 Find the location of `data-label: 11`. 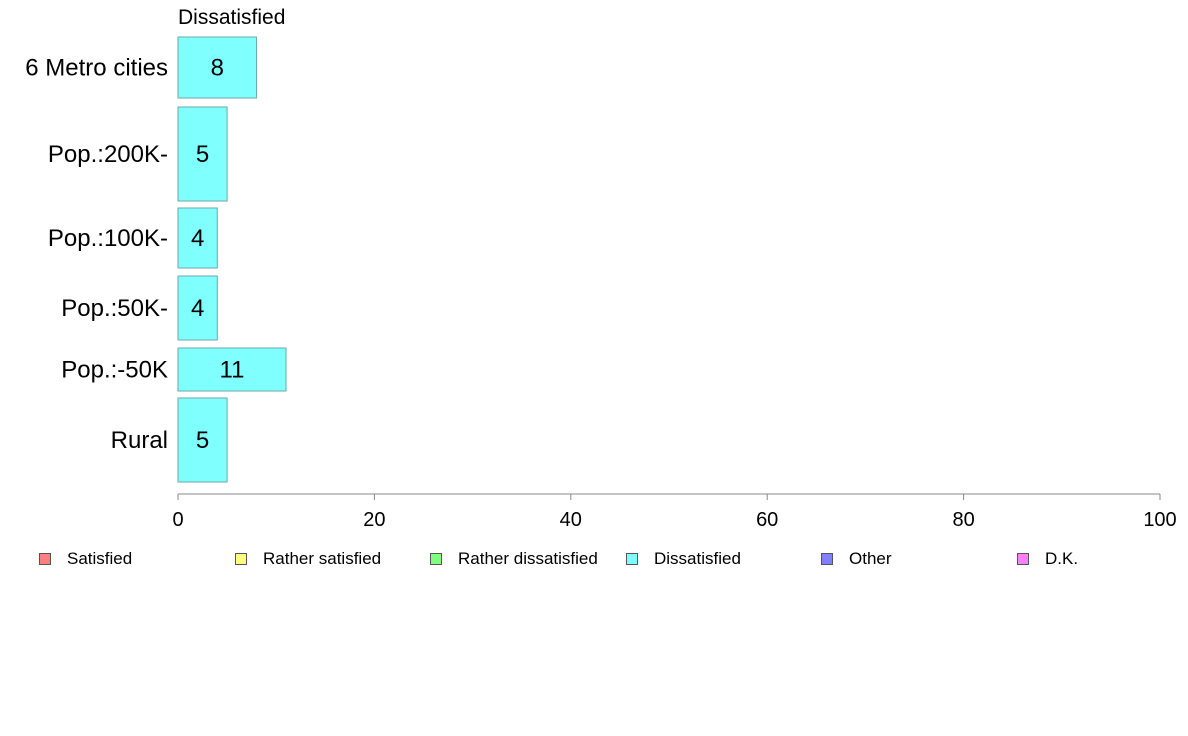

data-label: 11 is located at coordinates (232, 370).